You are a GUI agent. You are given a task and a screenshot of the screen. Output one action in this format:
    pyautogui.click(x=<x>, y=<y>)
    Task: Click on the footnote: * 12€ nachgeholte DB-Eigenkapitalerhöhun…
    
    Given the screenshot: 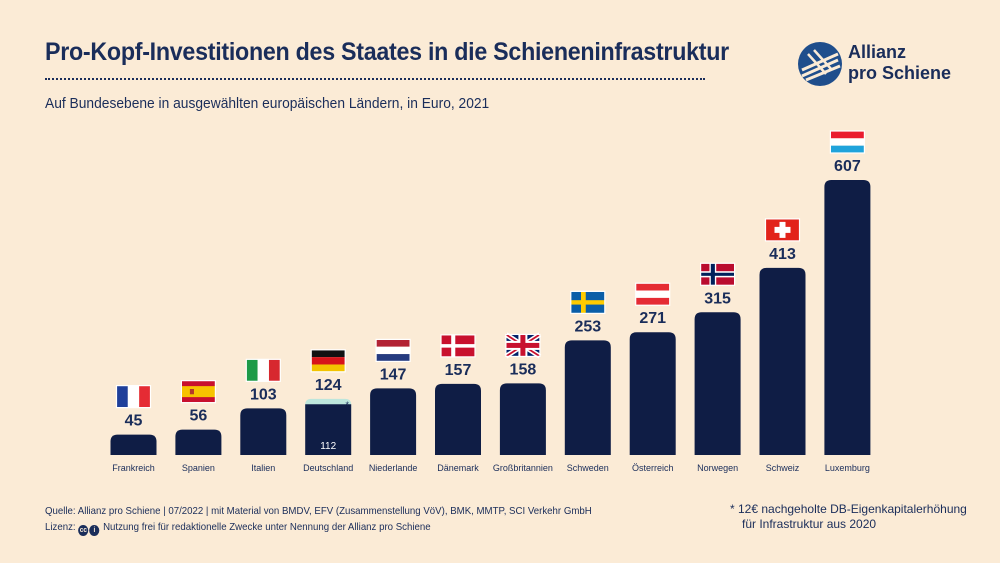 What is the action you would take?
    pyautogui.click(x=848, y=517)
    